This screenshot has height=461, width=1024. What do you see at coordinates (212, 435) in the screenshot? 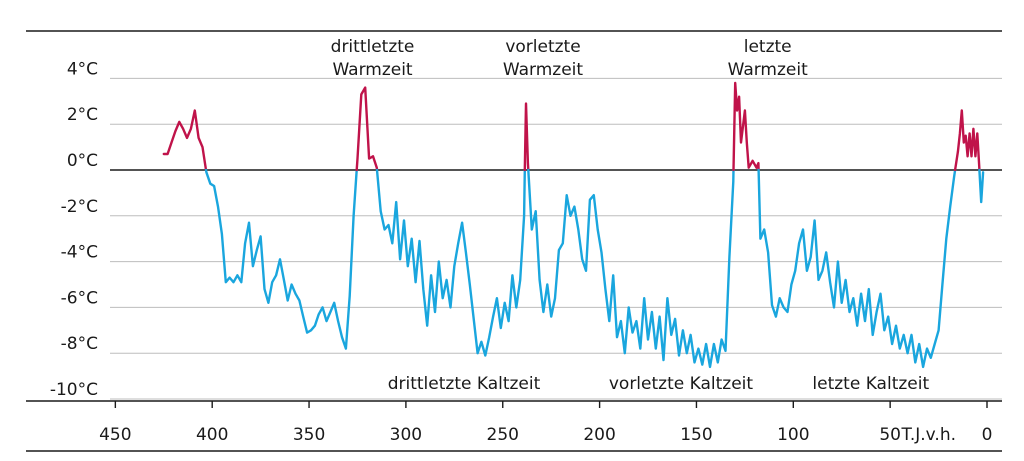
I see `x-tick-label: 400` at bounding box center [212, 435].